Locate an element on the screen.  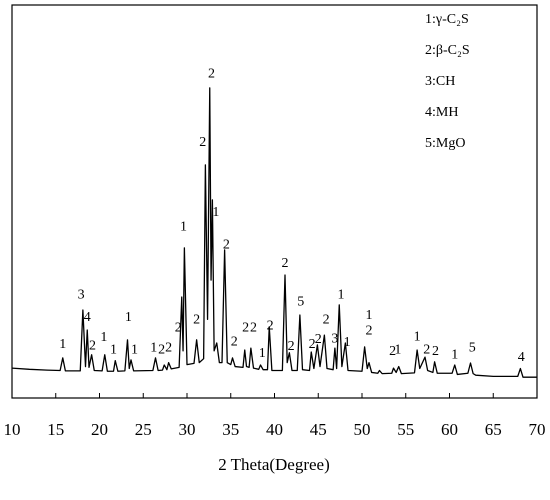
legend-entry: 1:γ-C₂S is located at coordinates (447, 19).